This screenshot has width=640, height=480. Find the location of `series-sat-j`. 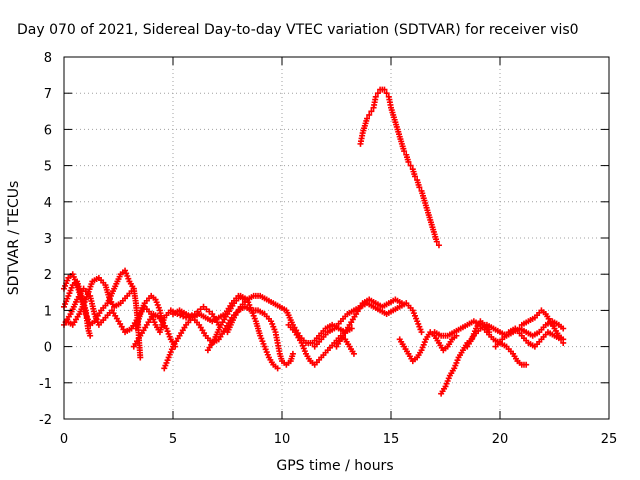

series-sat-j is located at coordinates (289, 319).